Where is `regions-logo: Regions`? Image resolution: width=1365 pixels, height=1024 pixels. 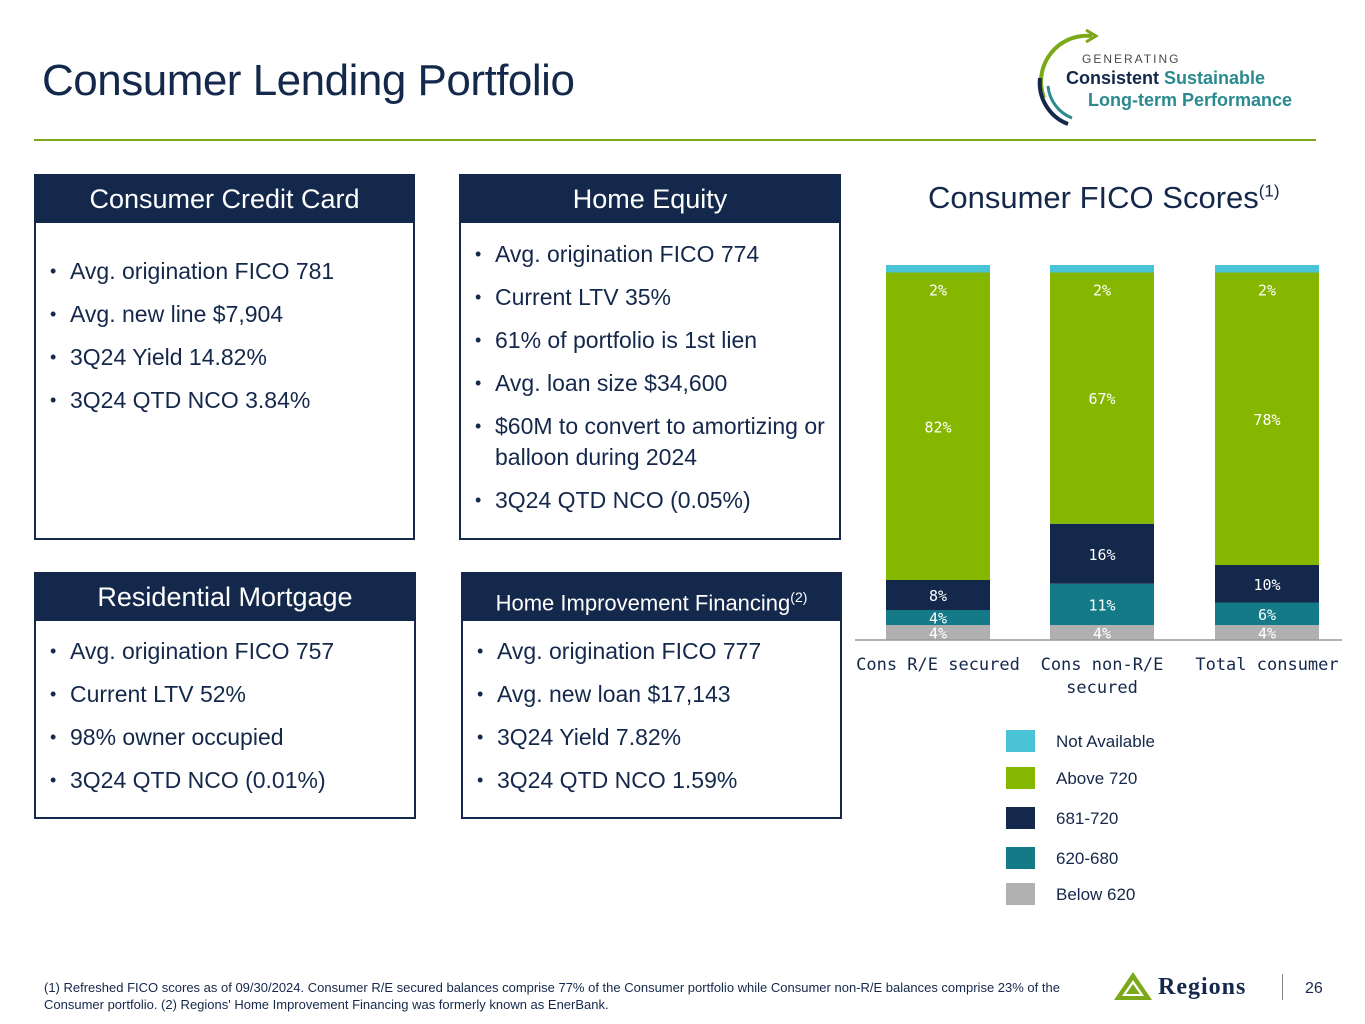 regions-logo: Regions is located at coordinates (1202, 987).